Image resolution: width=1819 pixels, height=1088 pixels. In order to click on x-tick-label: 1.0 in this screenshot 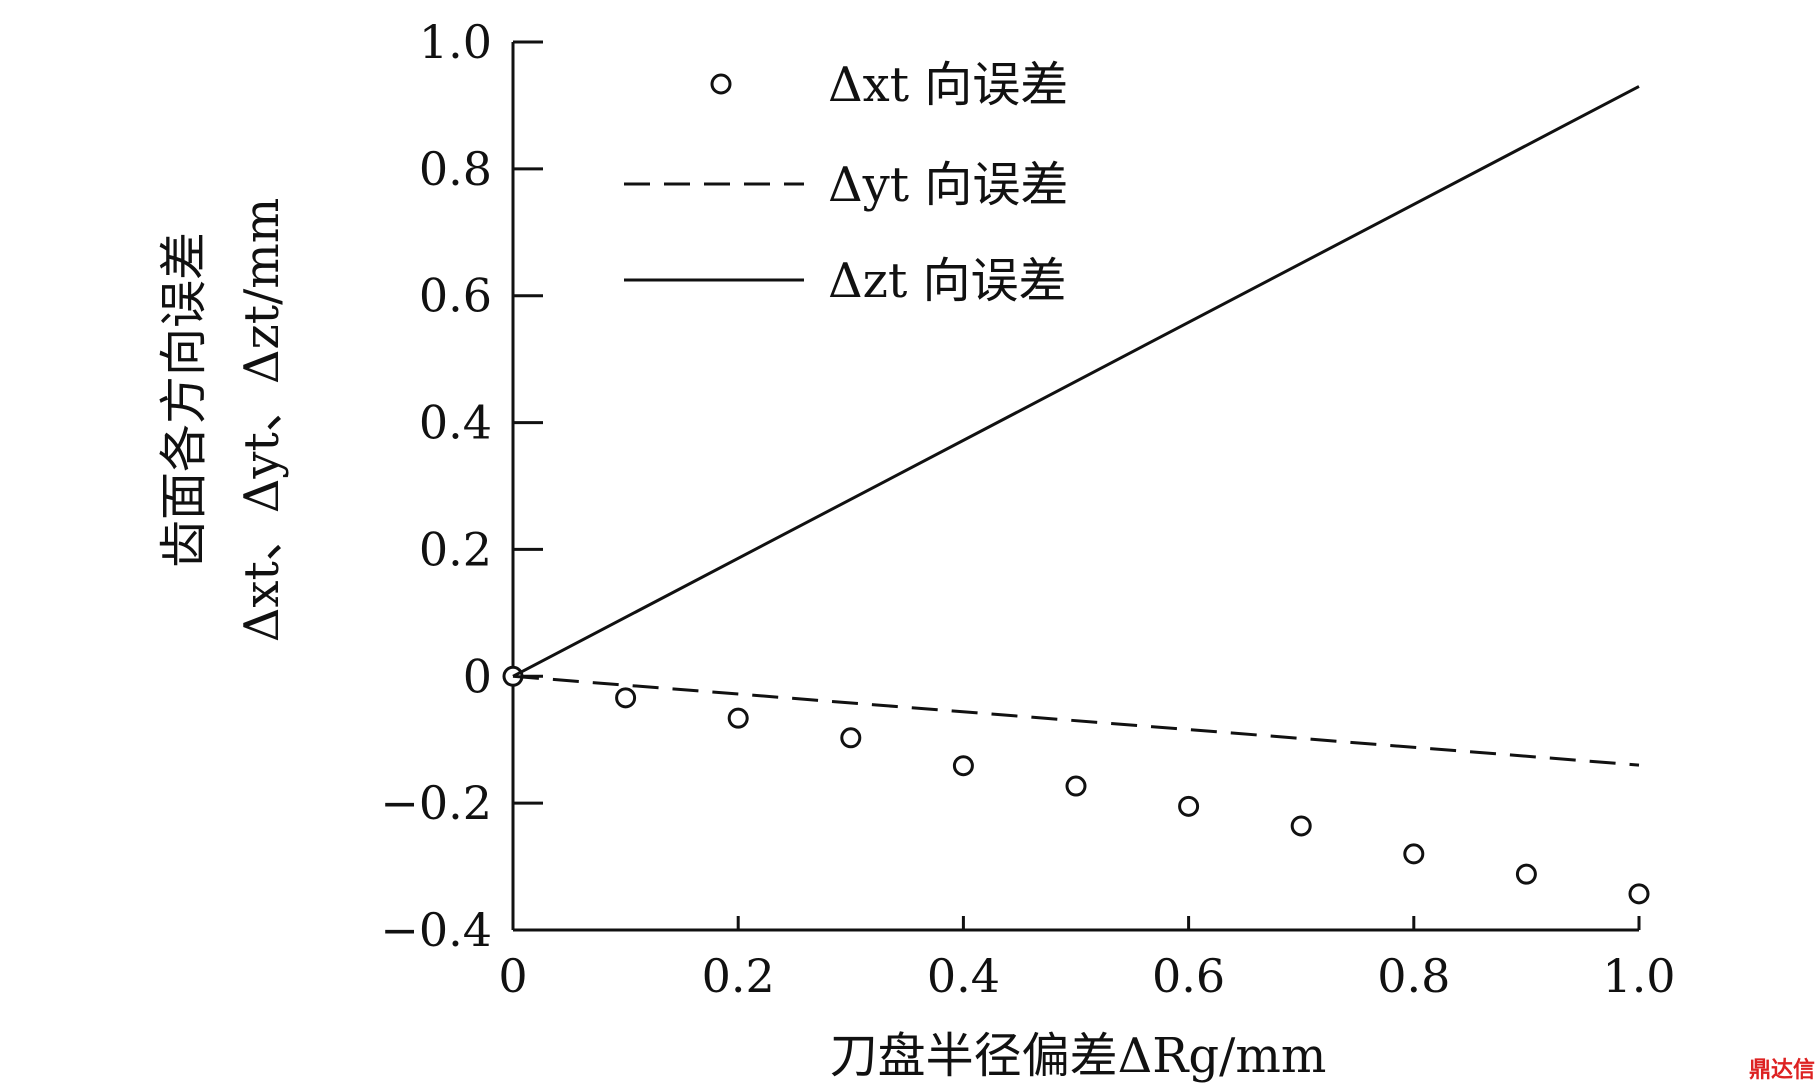, I will do `click(1638, 976)`.